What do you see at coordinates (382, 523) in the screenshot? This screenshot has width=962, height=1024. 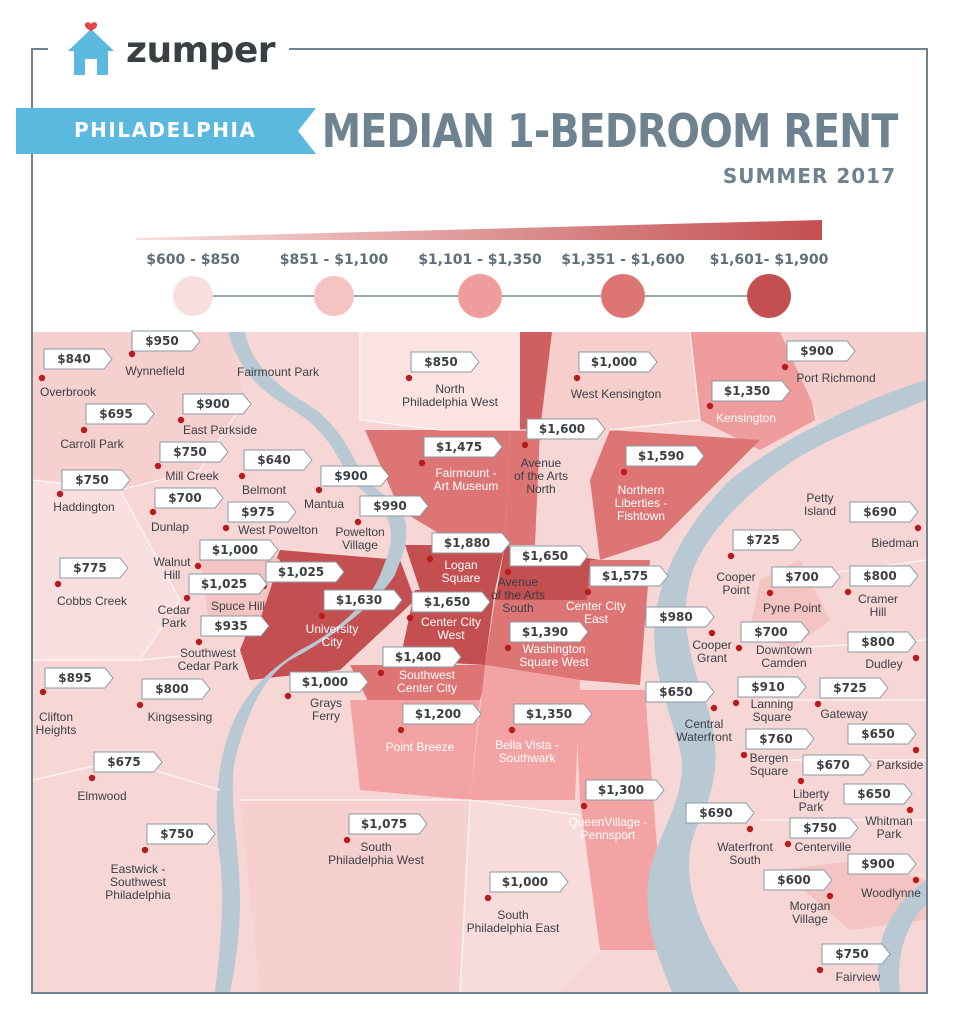 I see `neighborhood-powelton-village: $990 Powelton Village` at bounding box center [382, 523].